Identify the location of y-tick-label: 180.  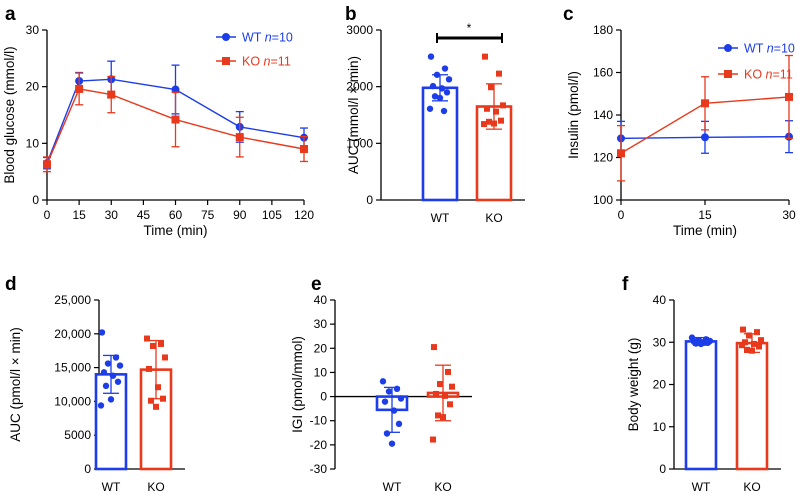
(603, 30).